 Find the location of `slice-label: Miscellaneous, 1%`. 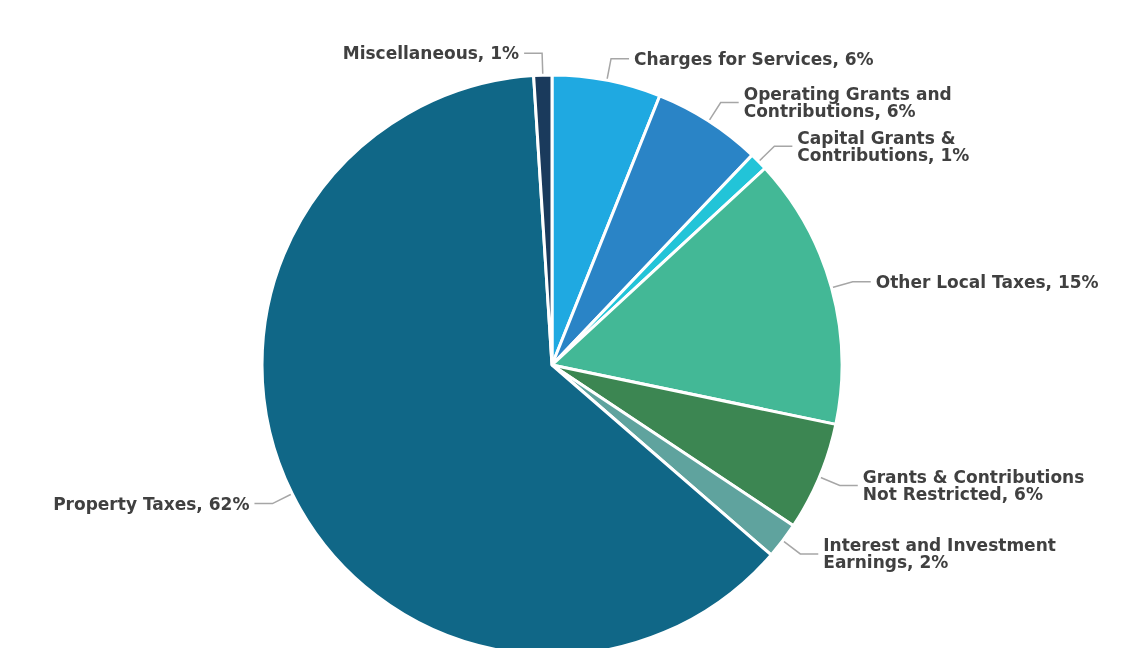

slice-label: Miscellaneous, 1% is located at coordinates (431, 53).